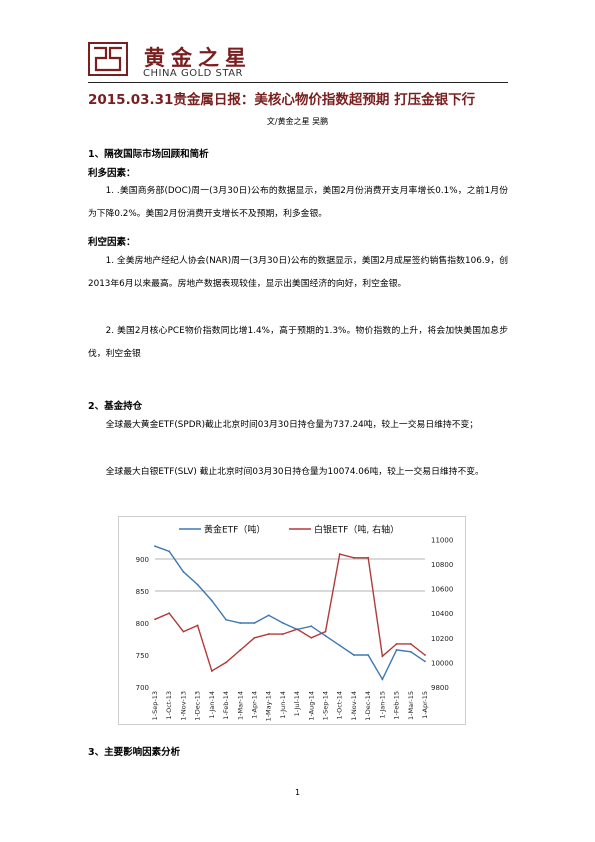 The height and width of the screenshot is (842, 595). Describe the element at coordinates (193, 73) in the screenshot. I see `brand-name-en: CHINA GOLD STAR` at that location.